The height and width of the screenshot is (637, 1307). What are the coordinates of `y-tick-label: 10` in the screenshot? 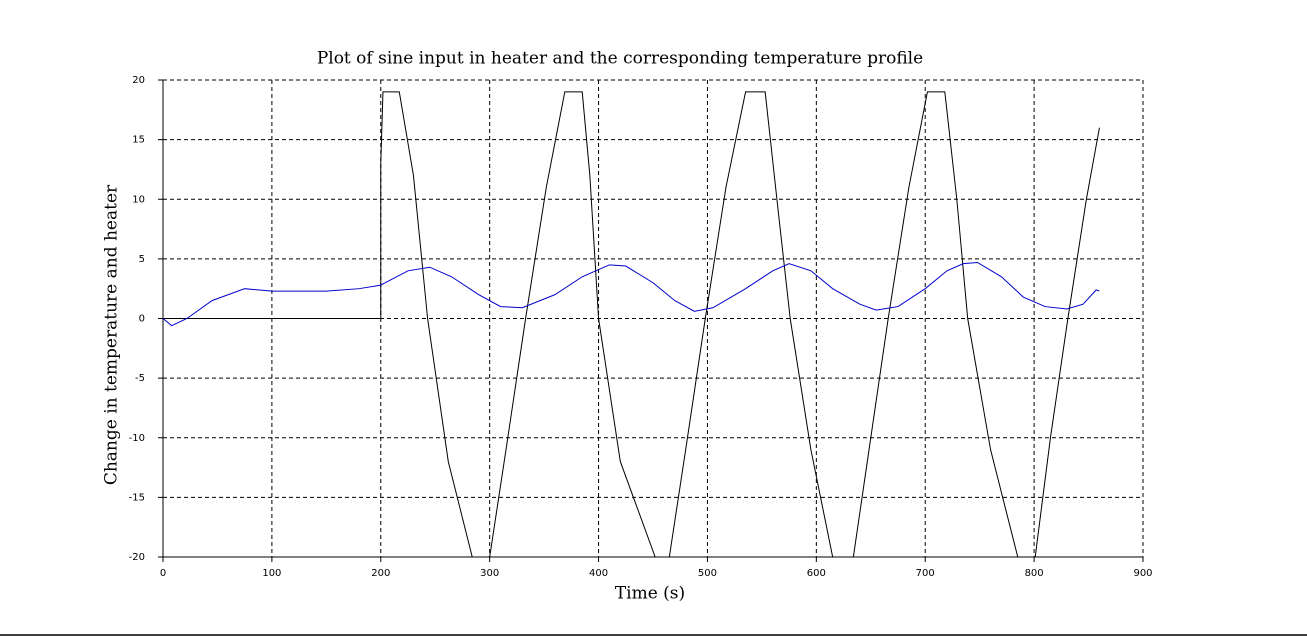 It's located at (138, 199).